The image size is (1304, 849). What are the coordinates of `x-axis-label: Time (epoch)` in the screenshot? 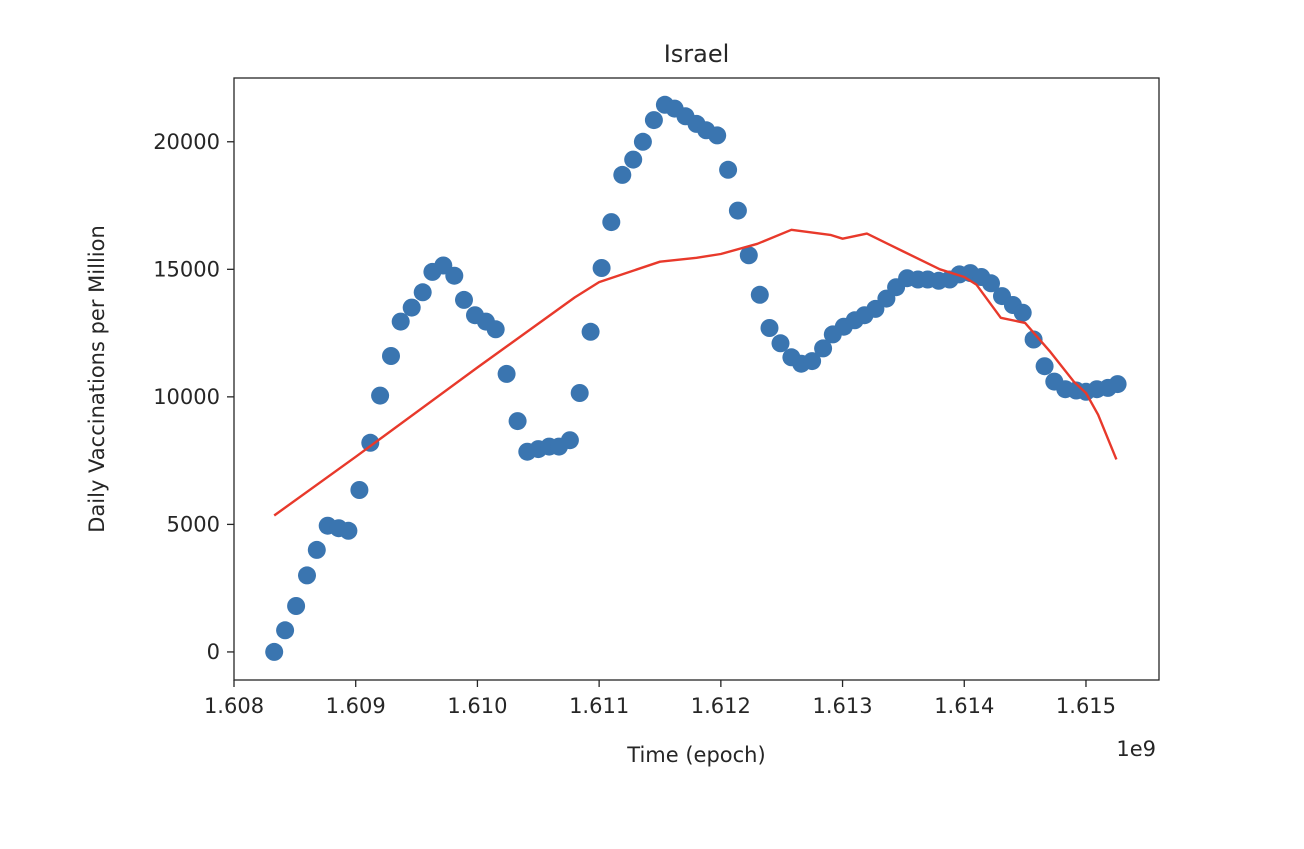 It's located at (695, 755).